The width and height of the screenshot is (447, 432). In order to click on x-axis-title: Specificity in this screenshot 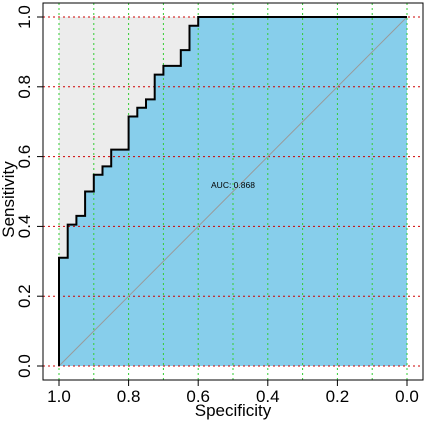, I will do `click(233, 410)`.